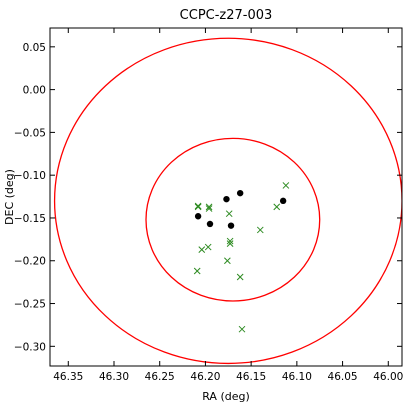 The height and width of the screenshot is (409, 409). What do you see at coordinates (30, 219) in the screenshot?
I see `y-tick-label: −0.15` at bounding box center [30, 219].